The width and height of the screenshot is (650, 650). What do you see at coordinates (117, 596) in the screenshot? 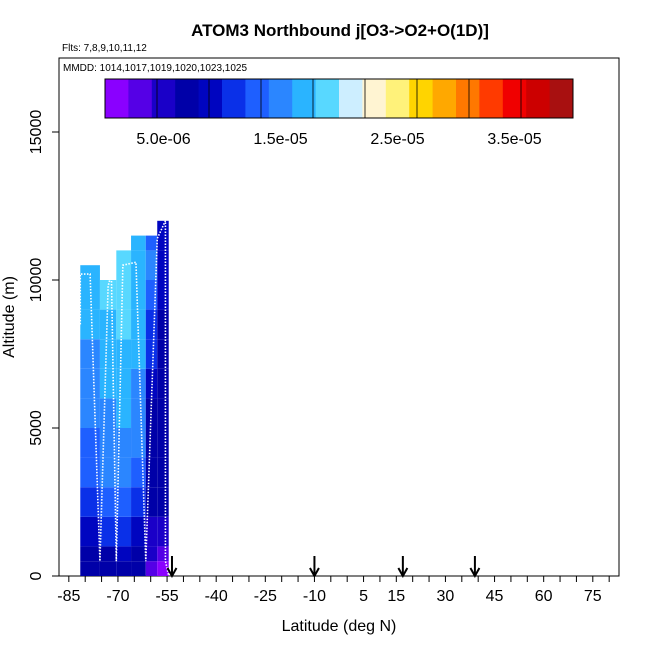
I see `x-tick-label: -70` at bounding box center [117, 596].